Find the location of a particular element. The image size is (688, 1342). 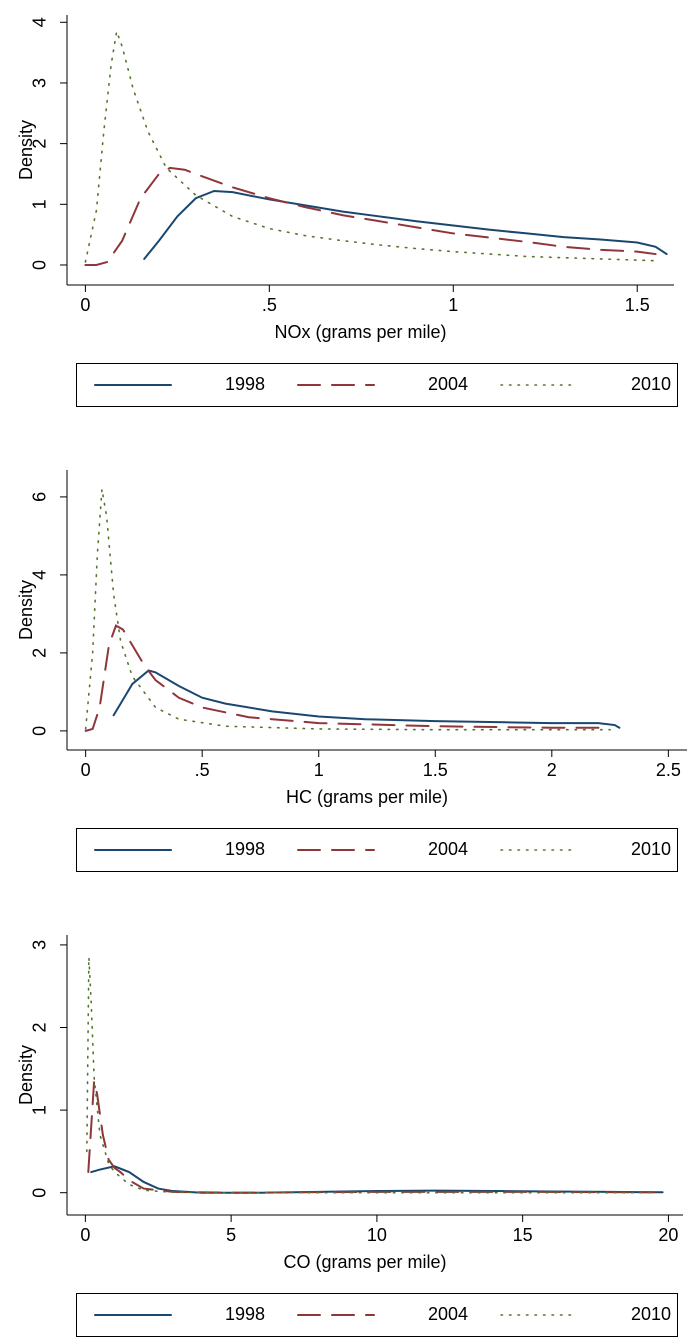

x-axis-title: NOx (grams per mile) is located at coordinates (360, 332).